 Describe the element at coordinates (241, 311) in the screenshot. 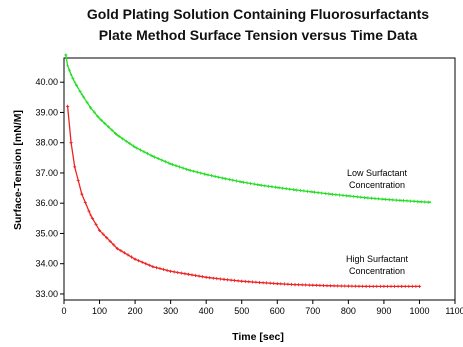

I see `x-tick-label: 500` at that location.